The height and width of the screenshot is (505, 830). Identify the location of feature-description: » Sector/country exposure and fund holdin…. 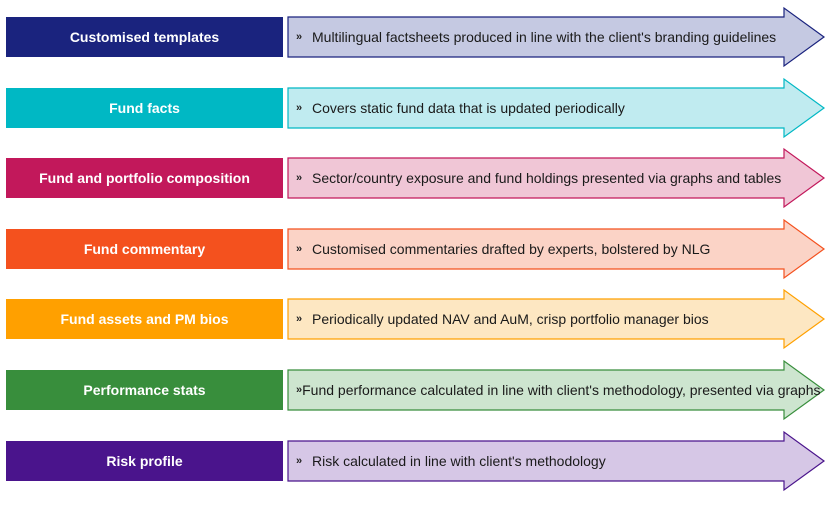
(546, 178).